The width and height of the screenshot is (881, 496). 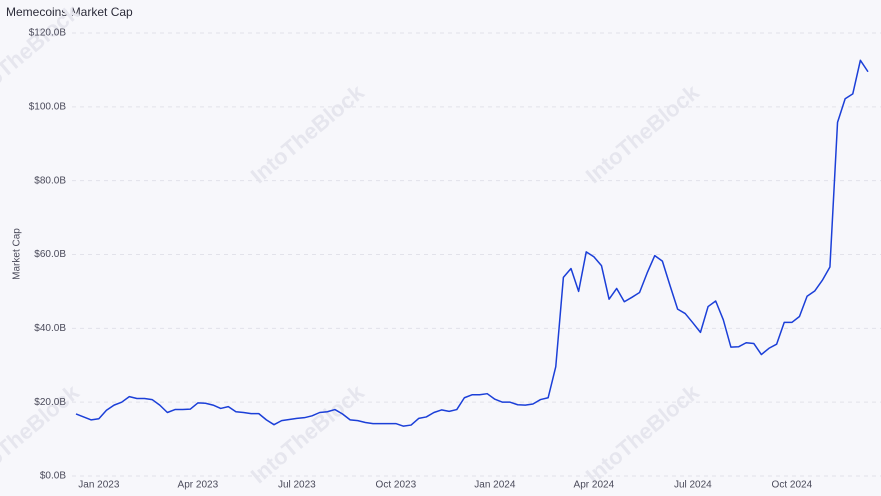 What do you see at coordinates (198, 485) in the screenshot?
I see `x-tick-label: Apr 2023` at bounding box center [198, 485].